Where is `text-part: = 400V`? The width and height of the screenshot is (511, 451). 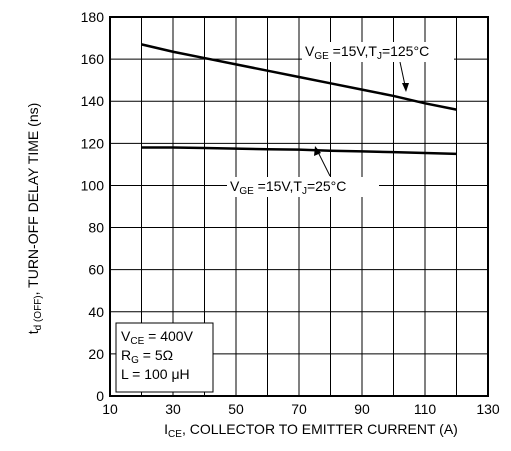 text-part: = 400V is located at coordinates (168, 336).